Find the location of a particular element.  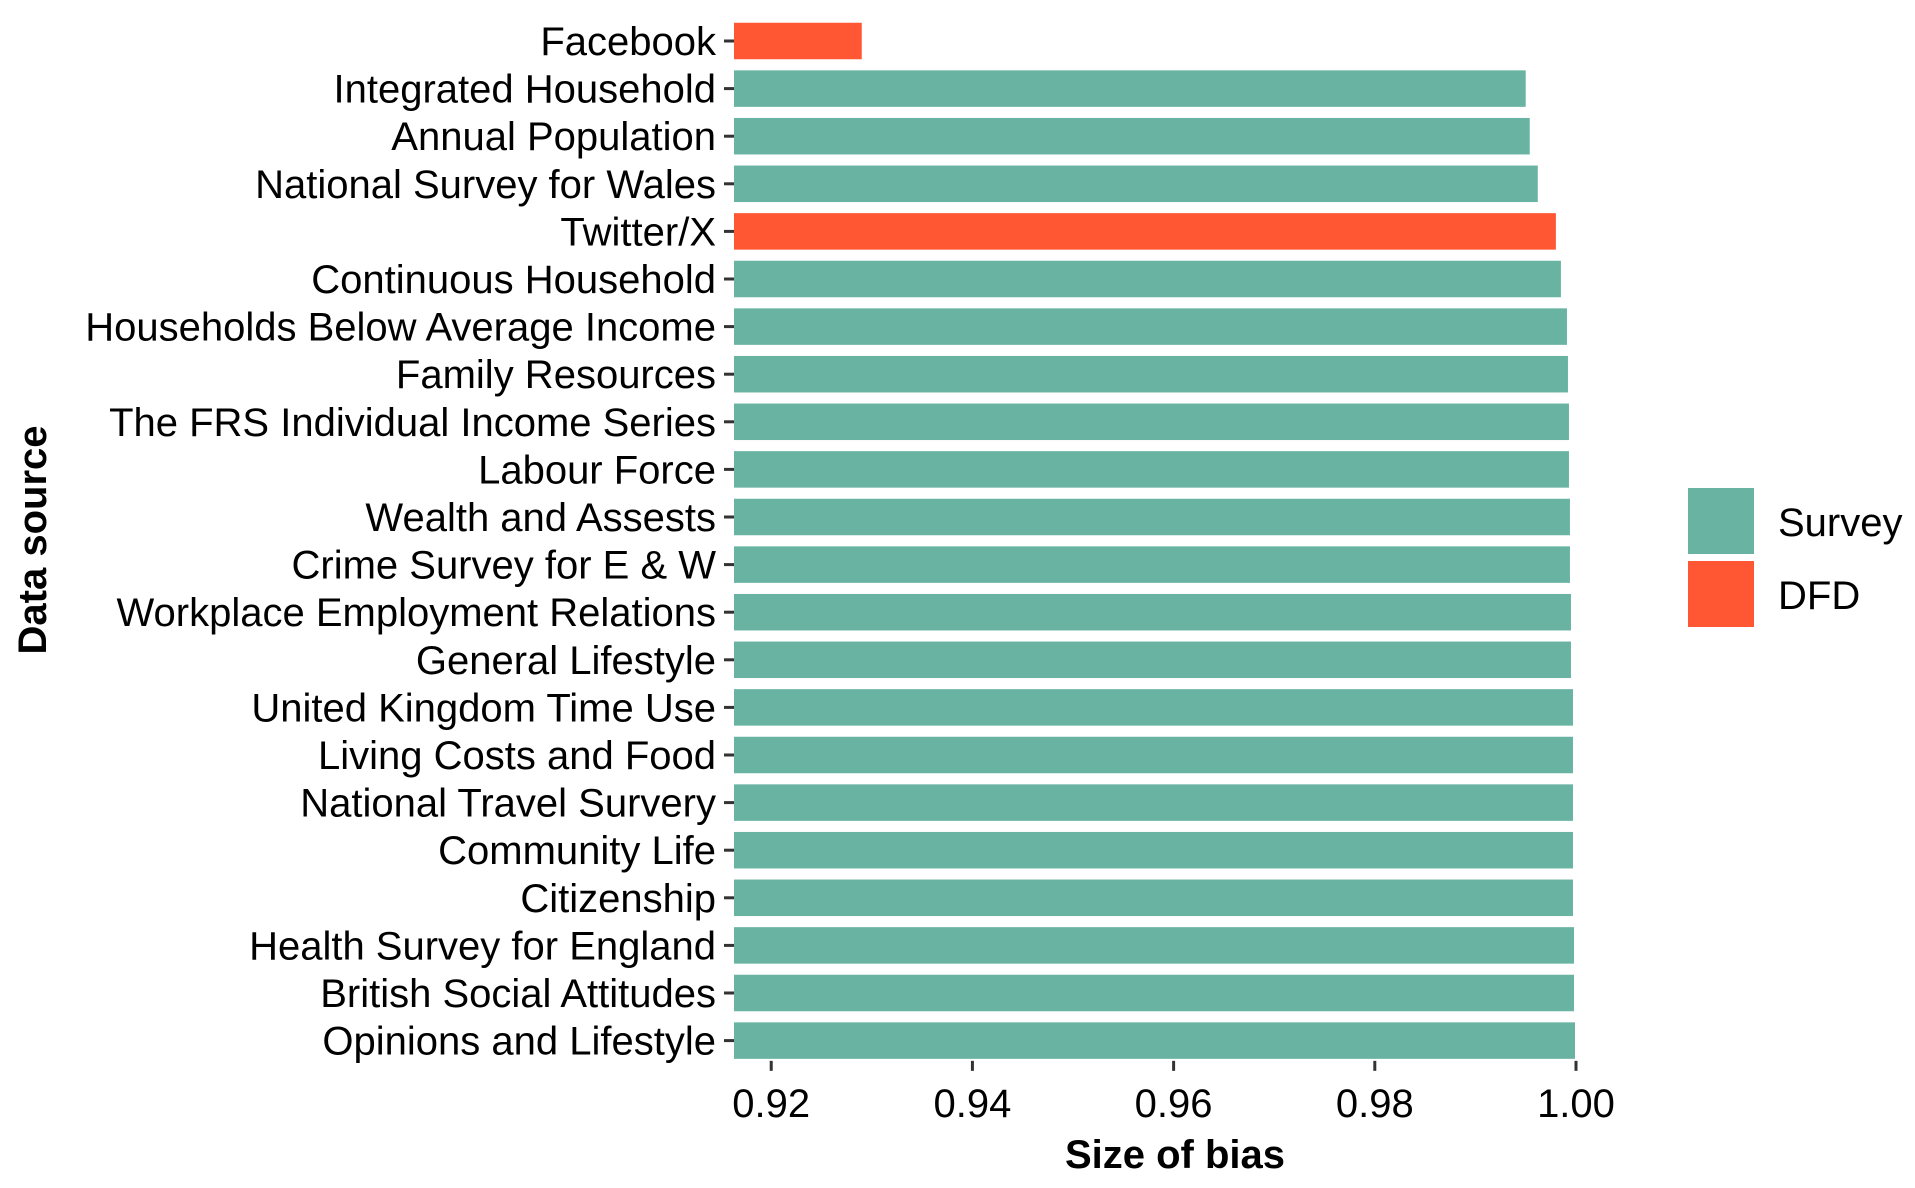

x-tick-label: 0.92 is located at coordinates (771, 1104).